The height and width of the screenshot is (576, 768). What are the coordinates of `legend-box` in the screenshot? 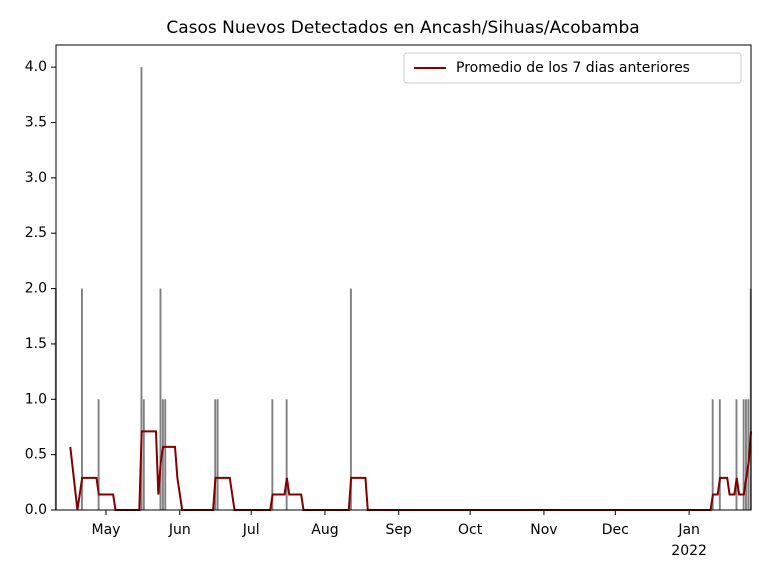 It's located at (572, 68).